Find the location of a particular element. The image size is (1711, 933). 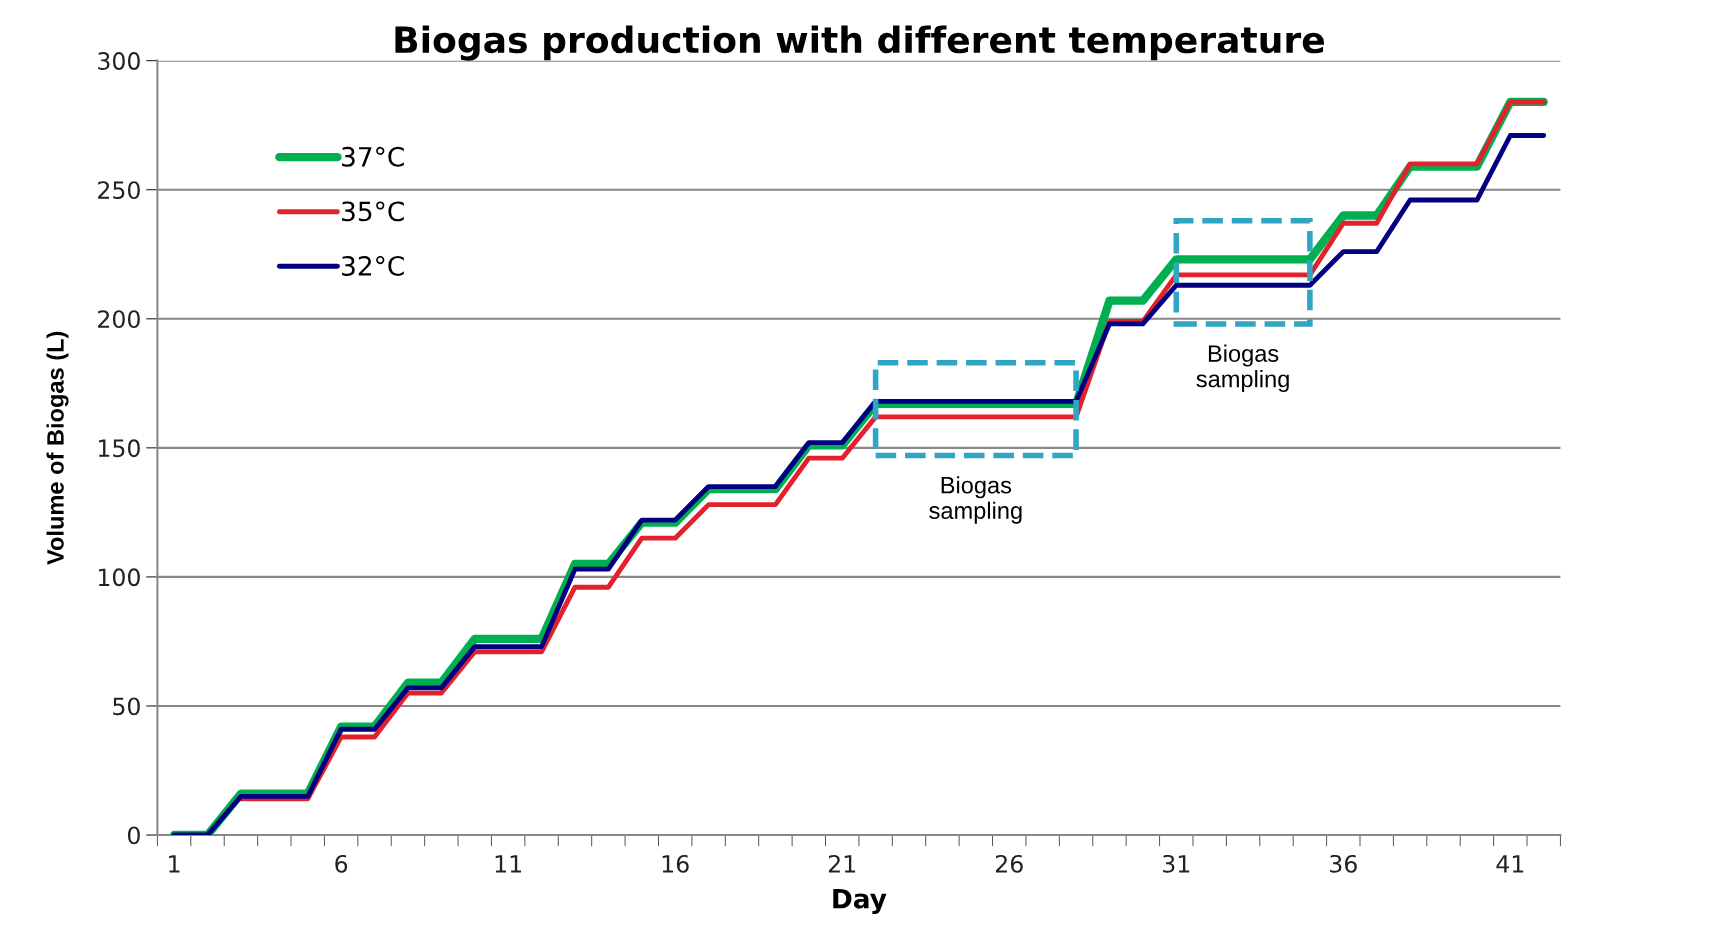

y-tick-label: 50 is located at coordinates (126, 706).